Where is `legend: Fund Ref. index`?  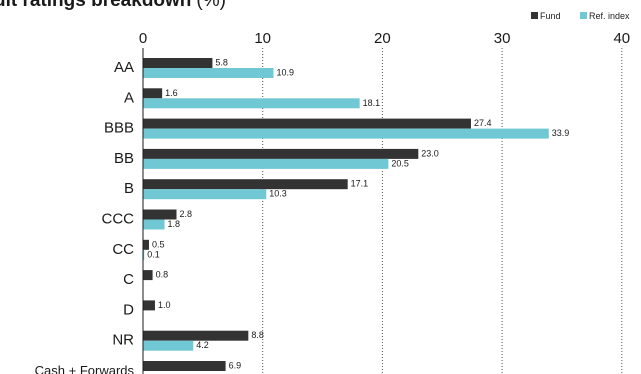
legend: Fund Ref. index is located at coordinates (580, 16).